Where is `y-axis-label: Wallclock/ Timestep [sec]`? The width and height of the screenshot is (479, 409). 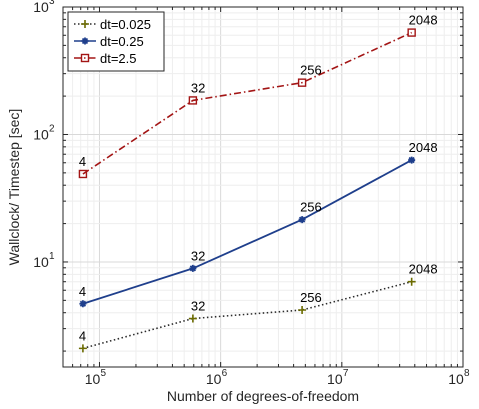 y-axis-label: Wallclock/ Timestep [sec] is located at coordinates (14, 187).